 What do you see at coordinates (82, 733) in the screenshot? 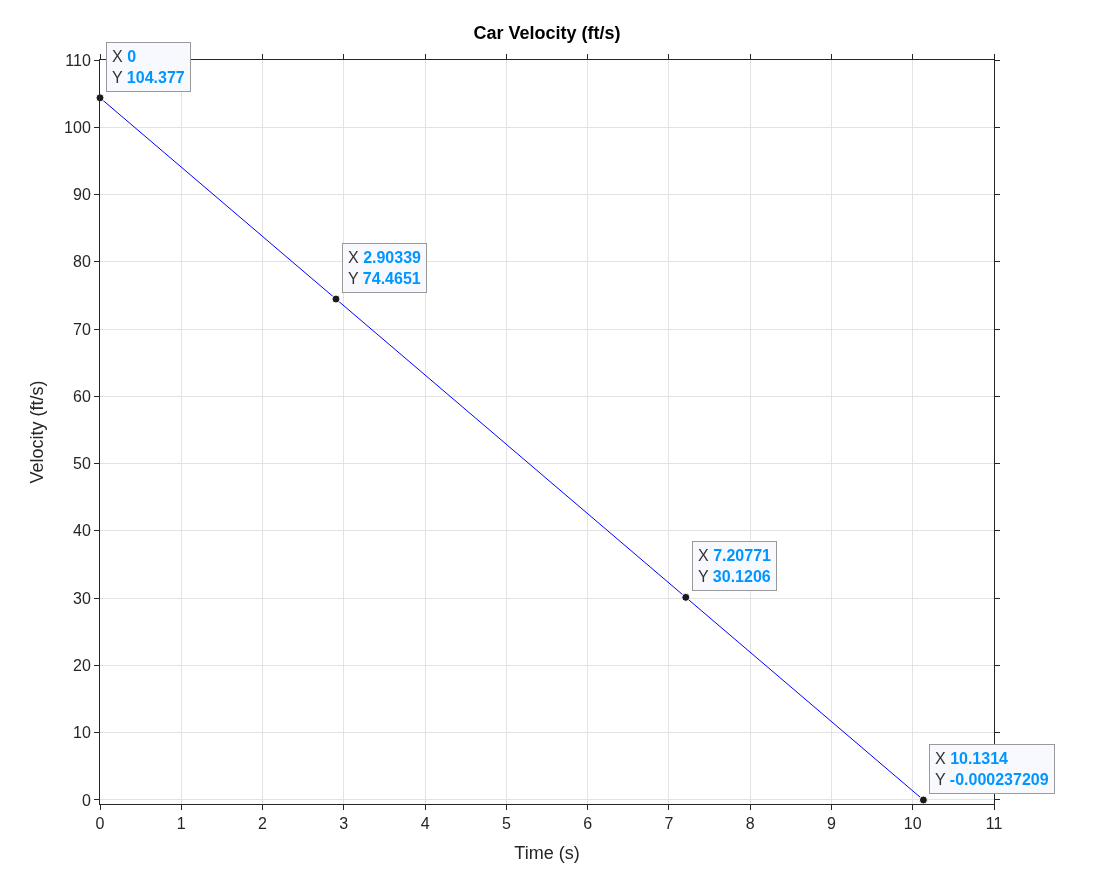
I see `y-tick-label: 10` at bounding box center [82, 733].